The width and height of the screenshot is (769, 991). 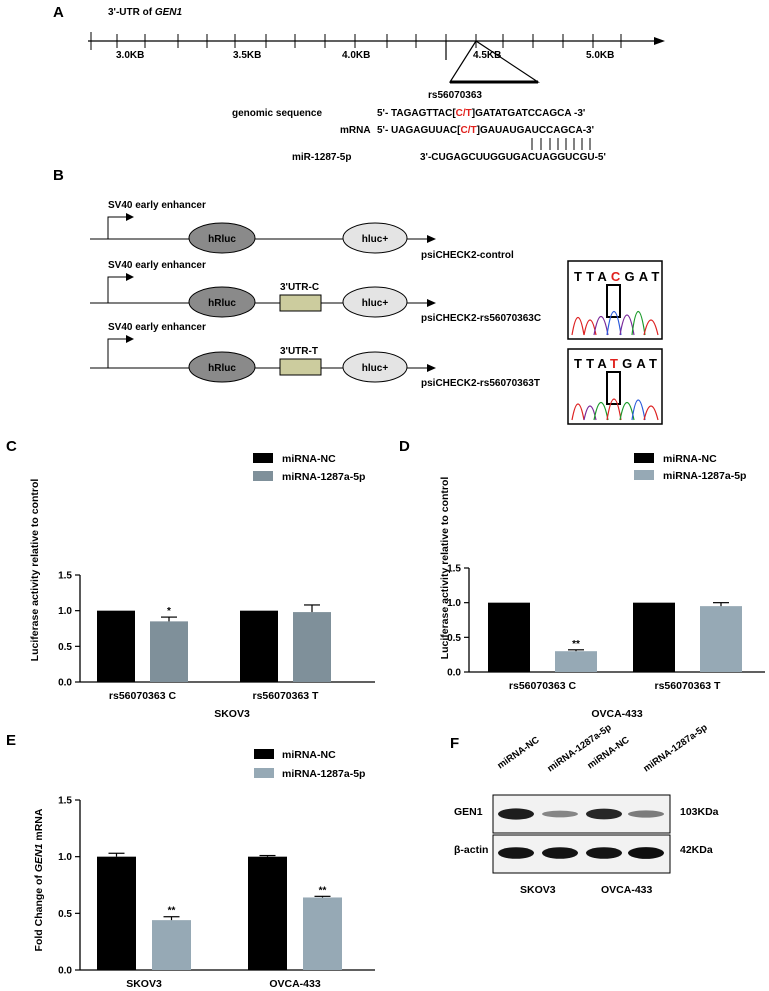 I want to click on chromatogram-t: TTATGAT, so click(x=615, y=386).